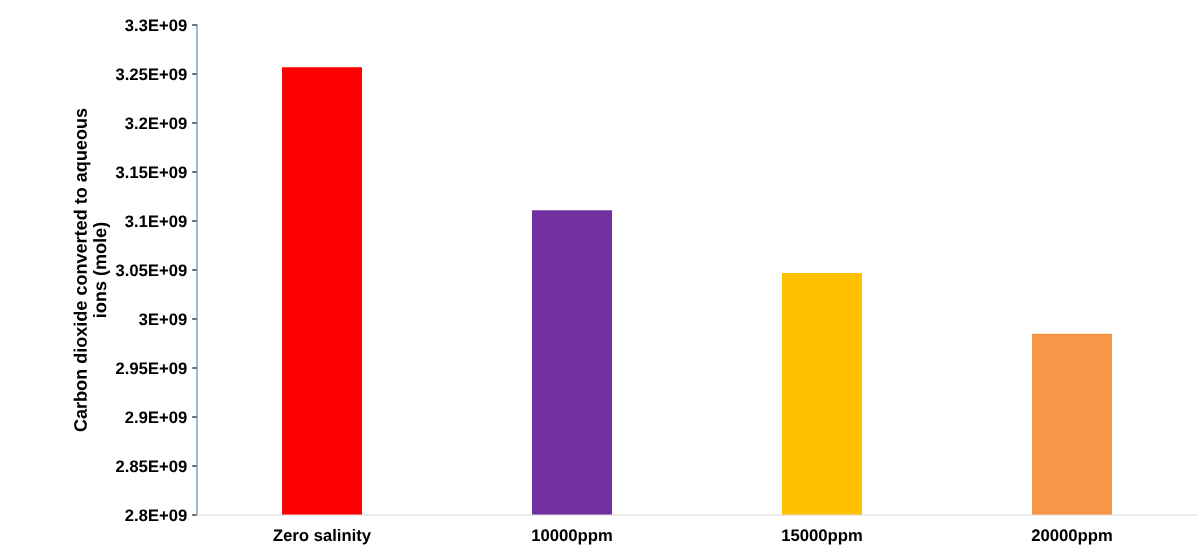  Describe the element at coordinates (151, 466) in the screenshot. I see `y-tick-label: 2.85E+09` at that location.